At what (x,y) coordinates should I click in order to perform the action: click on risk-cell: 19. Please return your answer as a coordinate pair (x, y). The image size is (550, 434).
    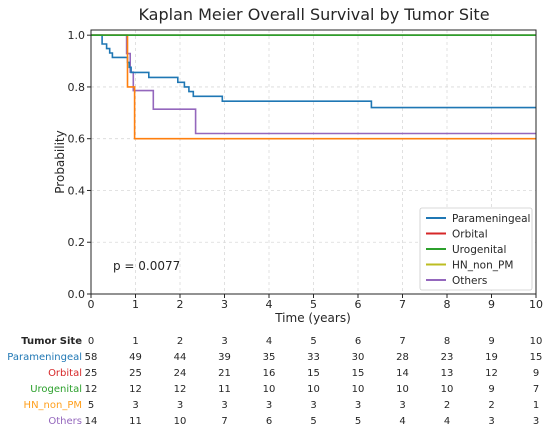
    Looking at the image, I should click on (491, 357).